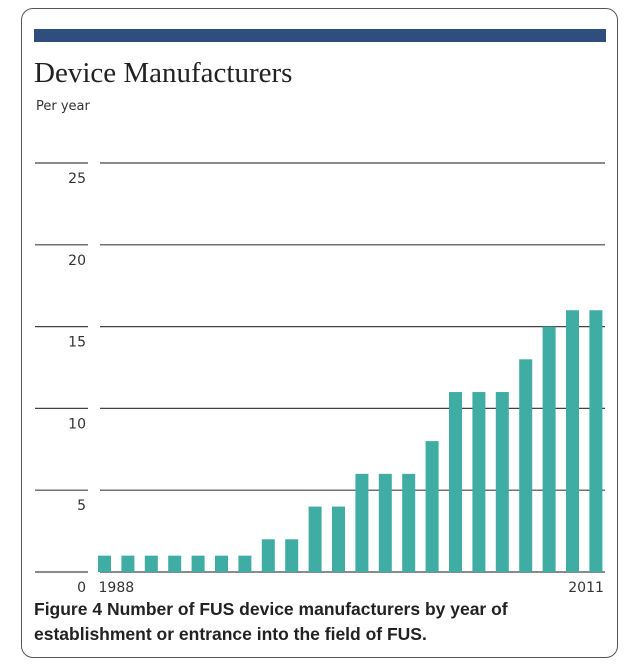 The image size is (627, 665). Describe the element at coordinates (320, 35) in the screenshot. I see `header-band` at that location.